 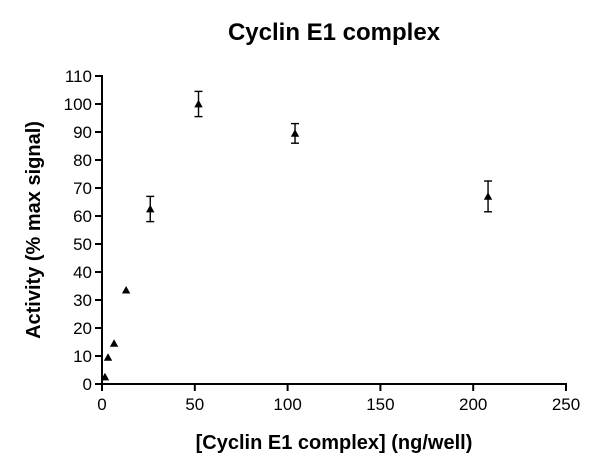 I want to click on x-tick-label: 100, so click(x=287, y=404).